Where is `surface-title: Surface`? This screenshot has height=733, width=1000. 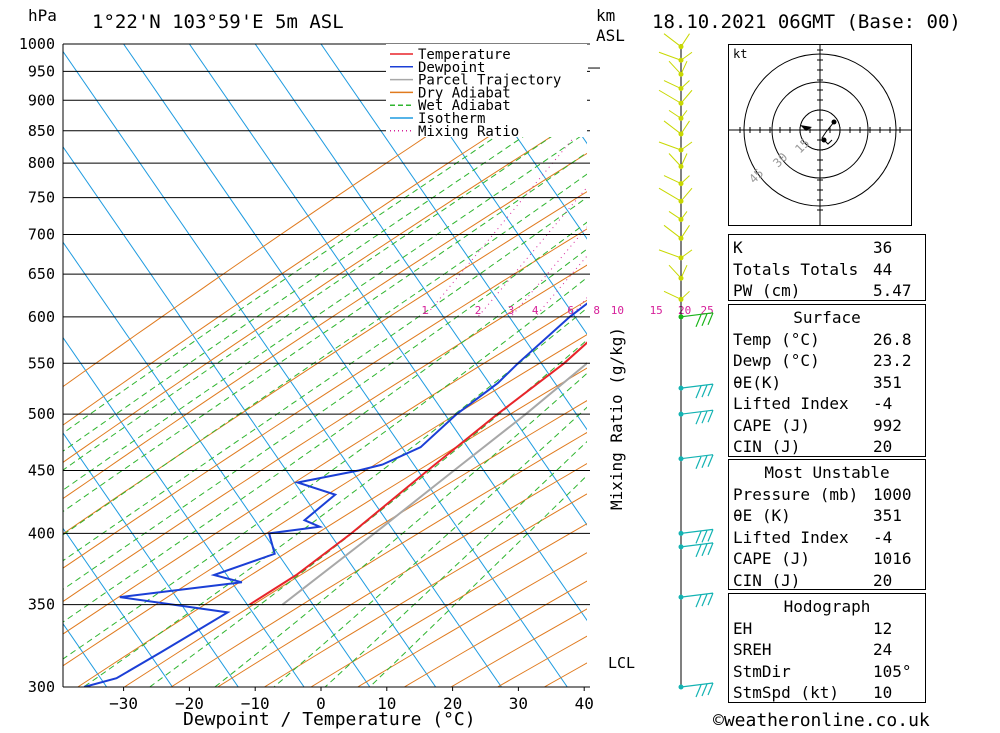
surface-title: Surface is located at coordinates (827, 317).